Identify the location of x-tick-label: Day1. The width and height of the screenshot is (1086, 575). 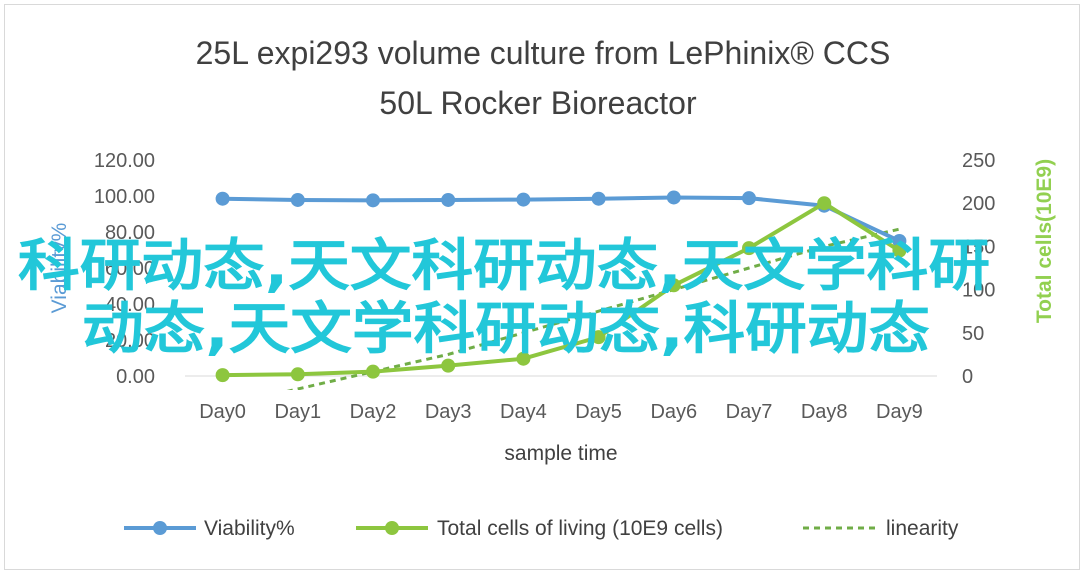
(297, 412).